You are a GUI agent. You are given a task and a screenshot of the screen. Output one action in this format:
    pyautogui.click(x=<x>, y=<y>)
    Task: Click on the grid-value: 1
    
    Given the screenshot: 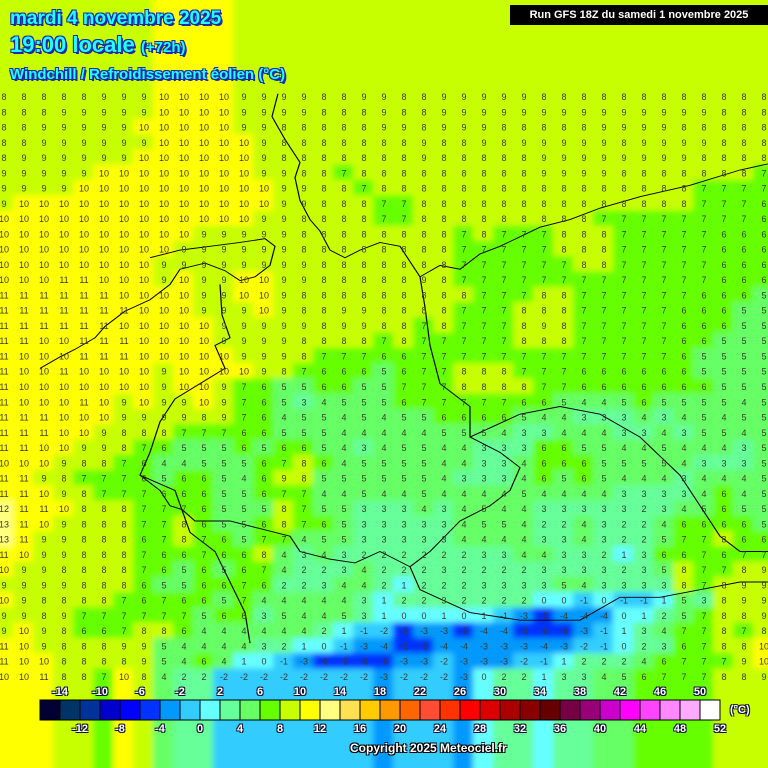 What is the action you would take?
    pyautogui.click(x=443, y=616)
    